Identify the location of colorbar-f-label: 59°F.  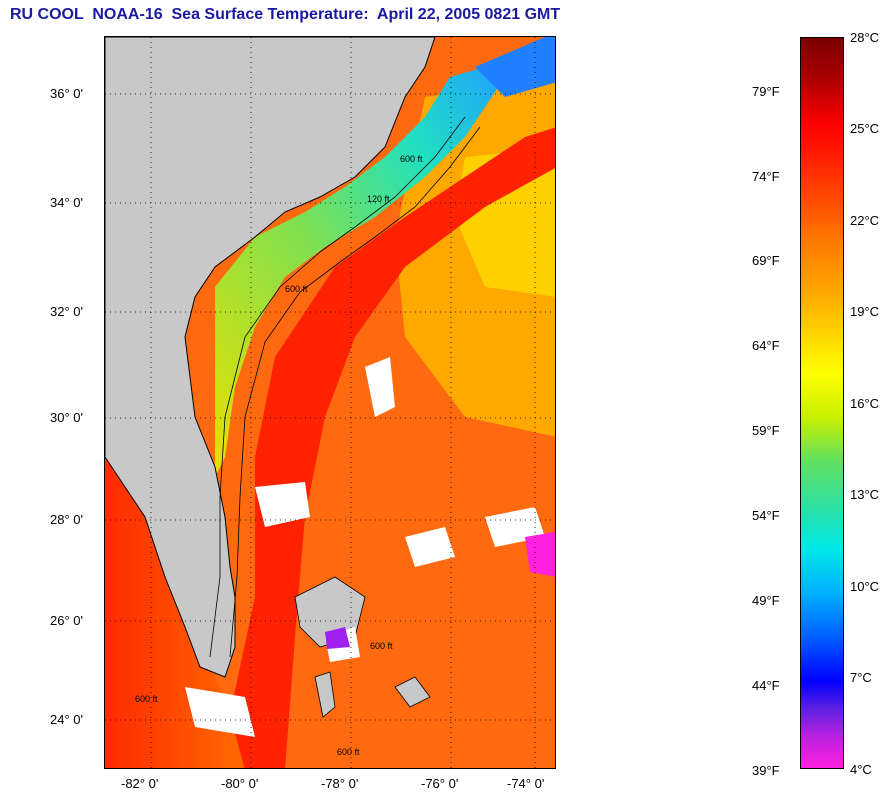
(766, 430).